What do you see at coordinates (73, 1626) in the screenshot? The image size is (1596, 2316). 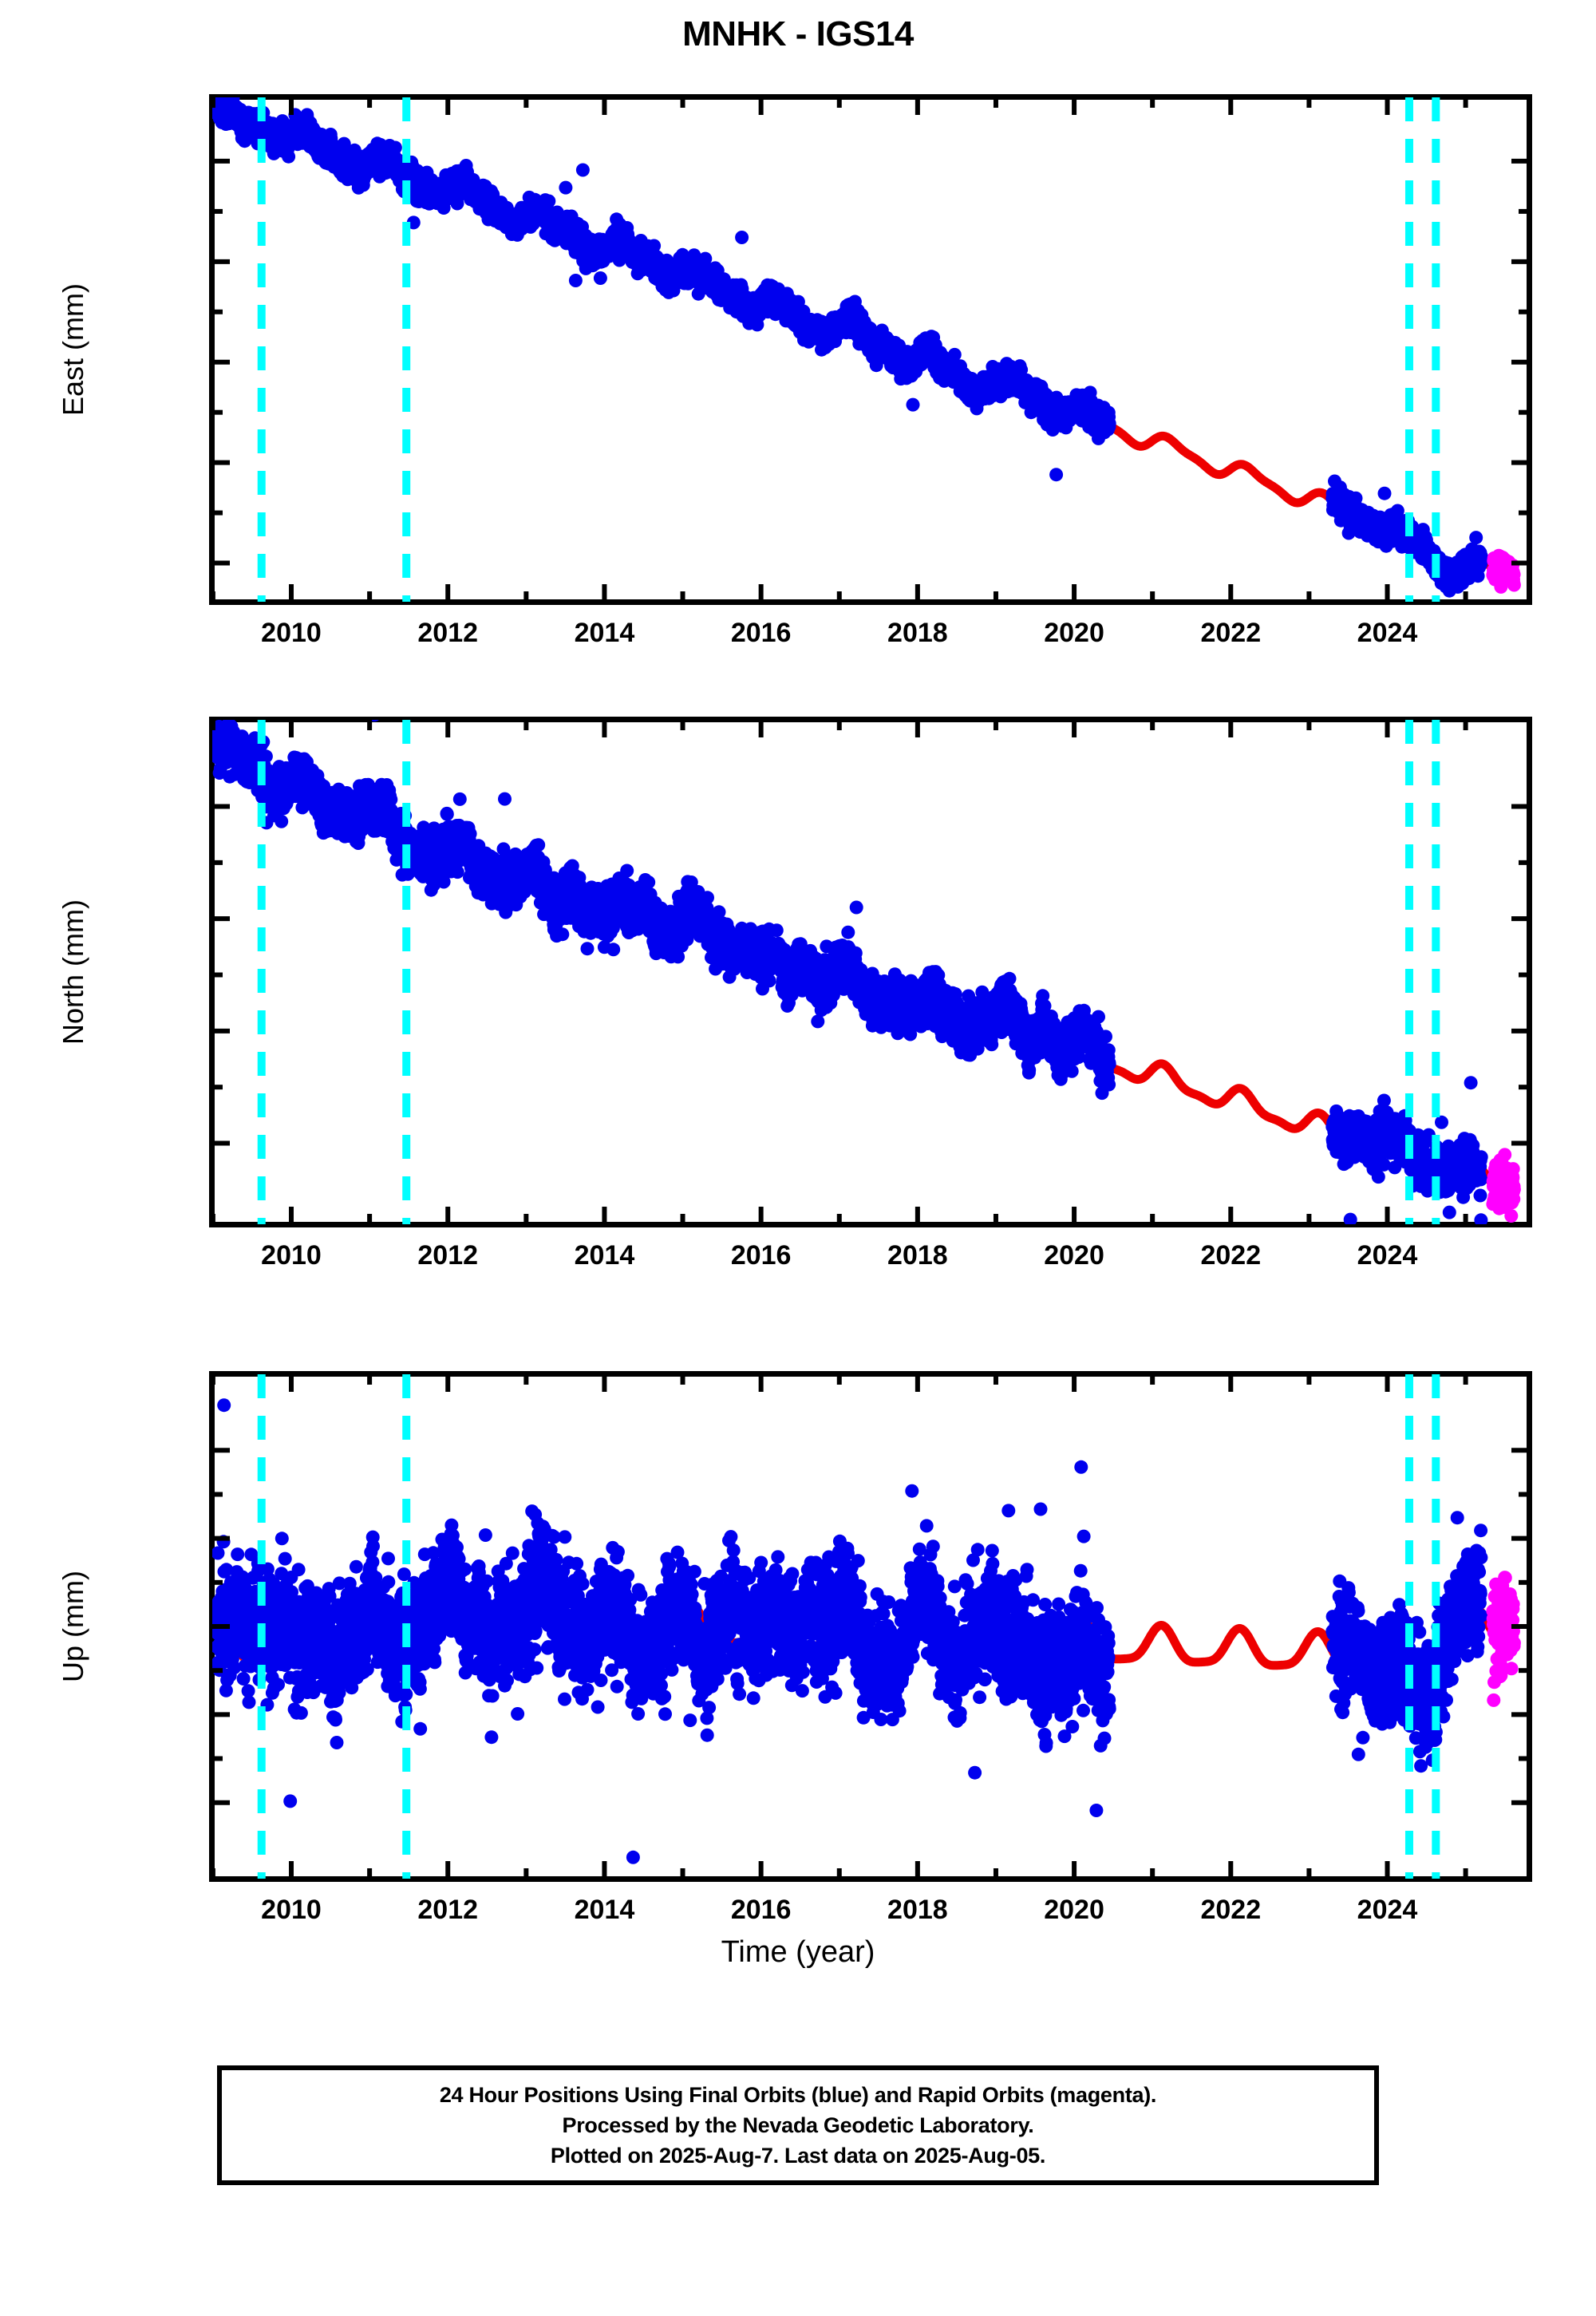 I see `y-axis-label-up: Up (mm)` at bounding box center [73, 1626].